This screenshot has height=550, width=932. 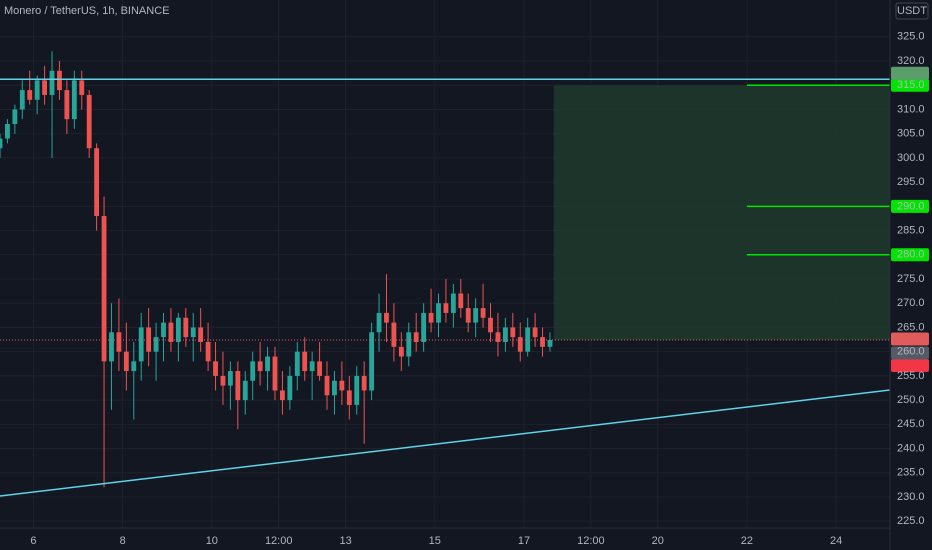 I want to click on y-tick-label: 225.0, so click(x=911, y=521).